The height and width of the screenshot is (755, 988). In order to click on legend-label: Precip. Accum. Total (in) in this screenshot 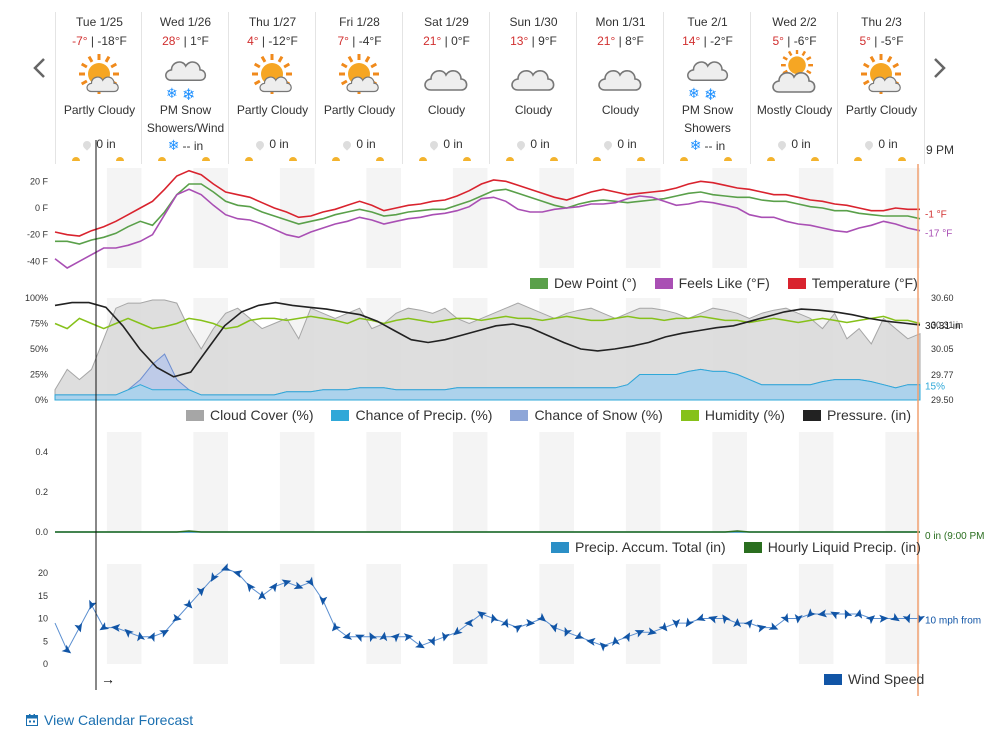, I will do `click(650, 547)`.